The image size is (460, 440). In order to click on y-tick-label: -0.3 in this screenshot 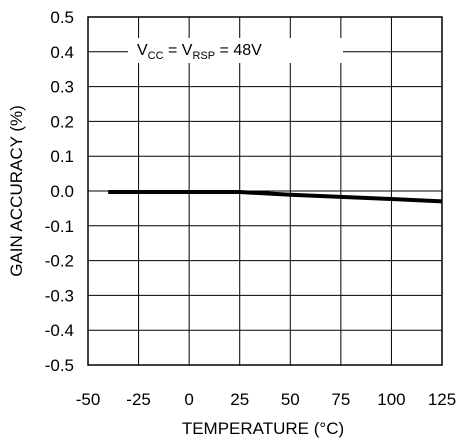, I will do `click(59, 295)`.